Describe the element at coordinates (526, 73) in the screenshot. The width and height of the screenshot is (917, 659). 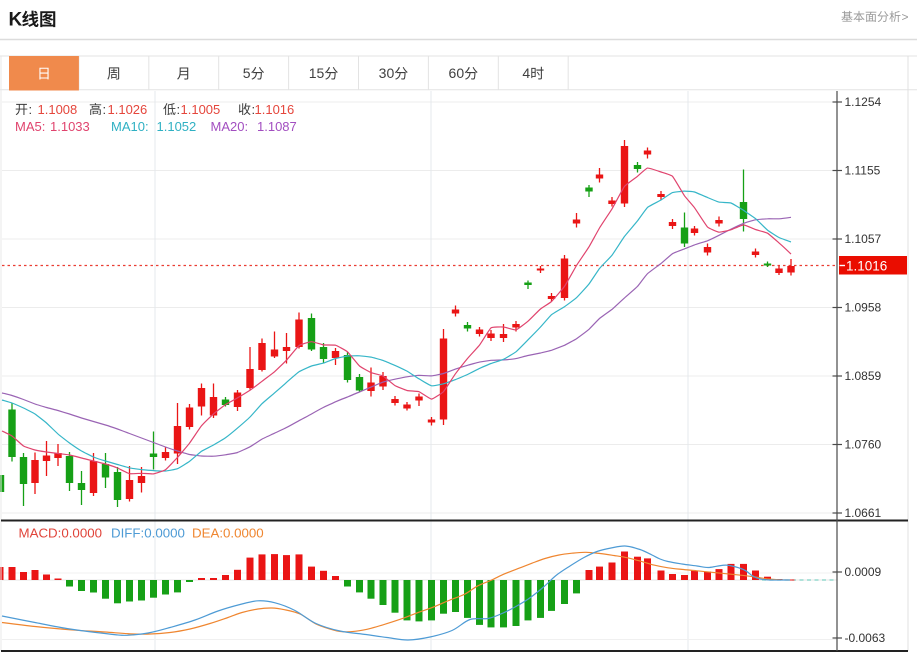
I see `svg-text: 4` at that location.